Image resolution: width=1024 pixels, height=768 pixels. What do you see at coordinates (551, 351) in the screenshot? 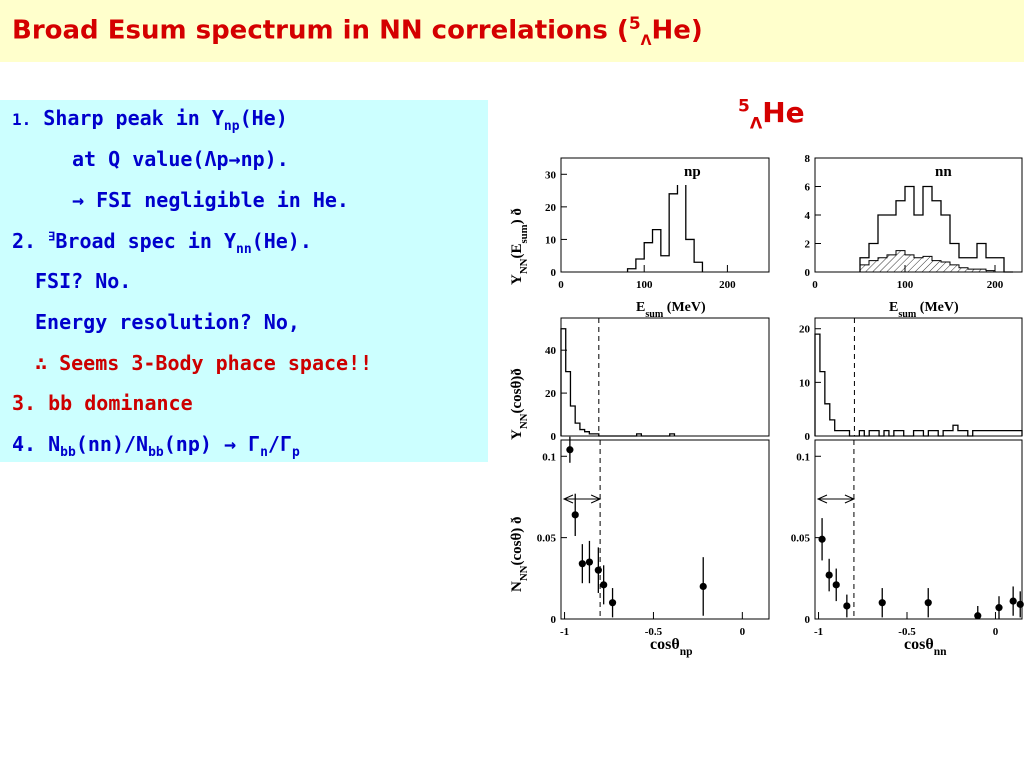
I see `cos-np-counts-ytick-label: 40` at bounding box center [551, 351].